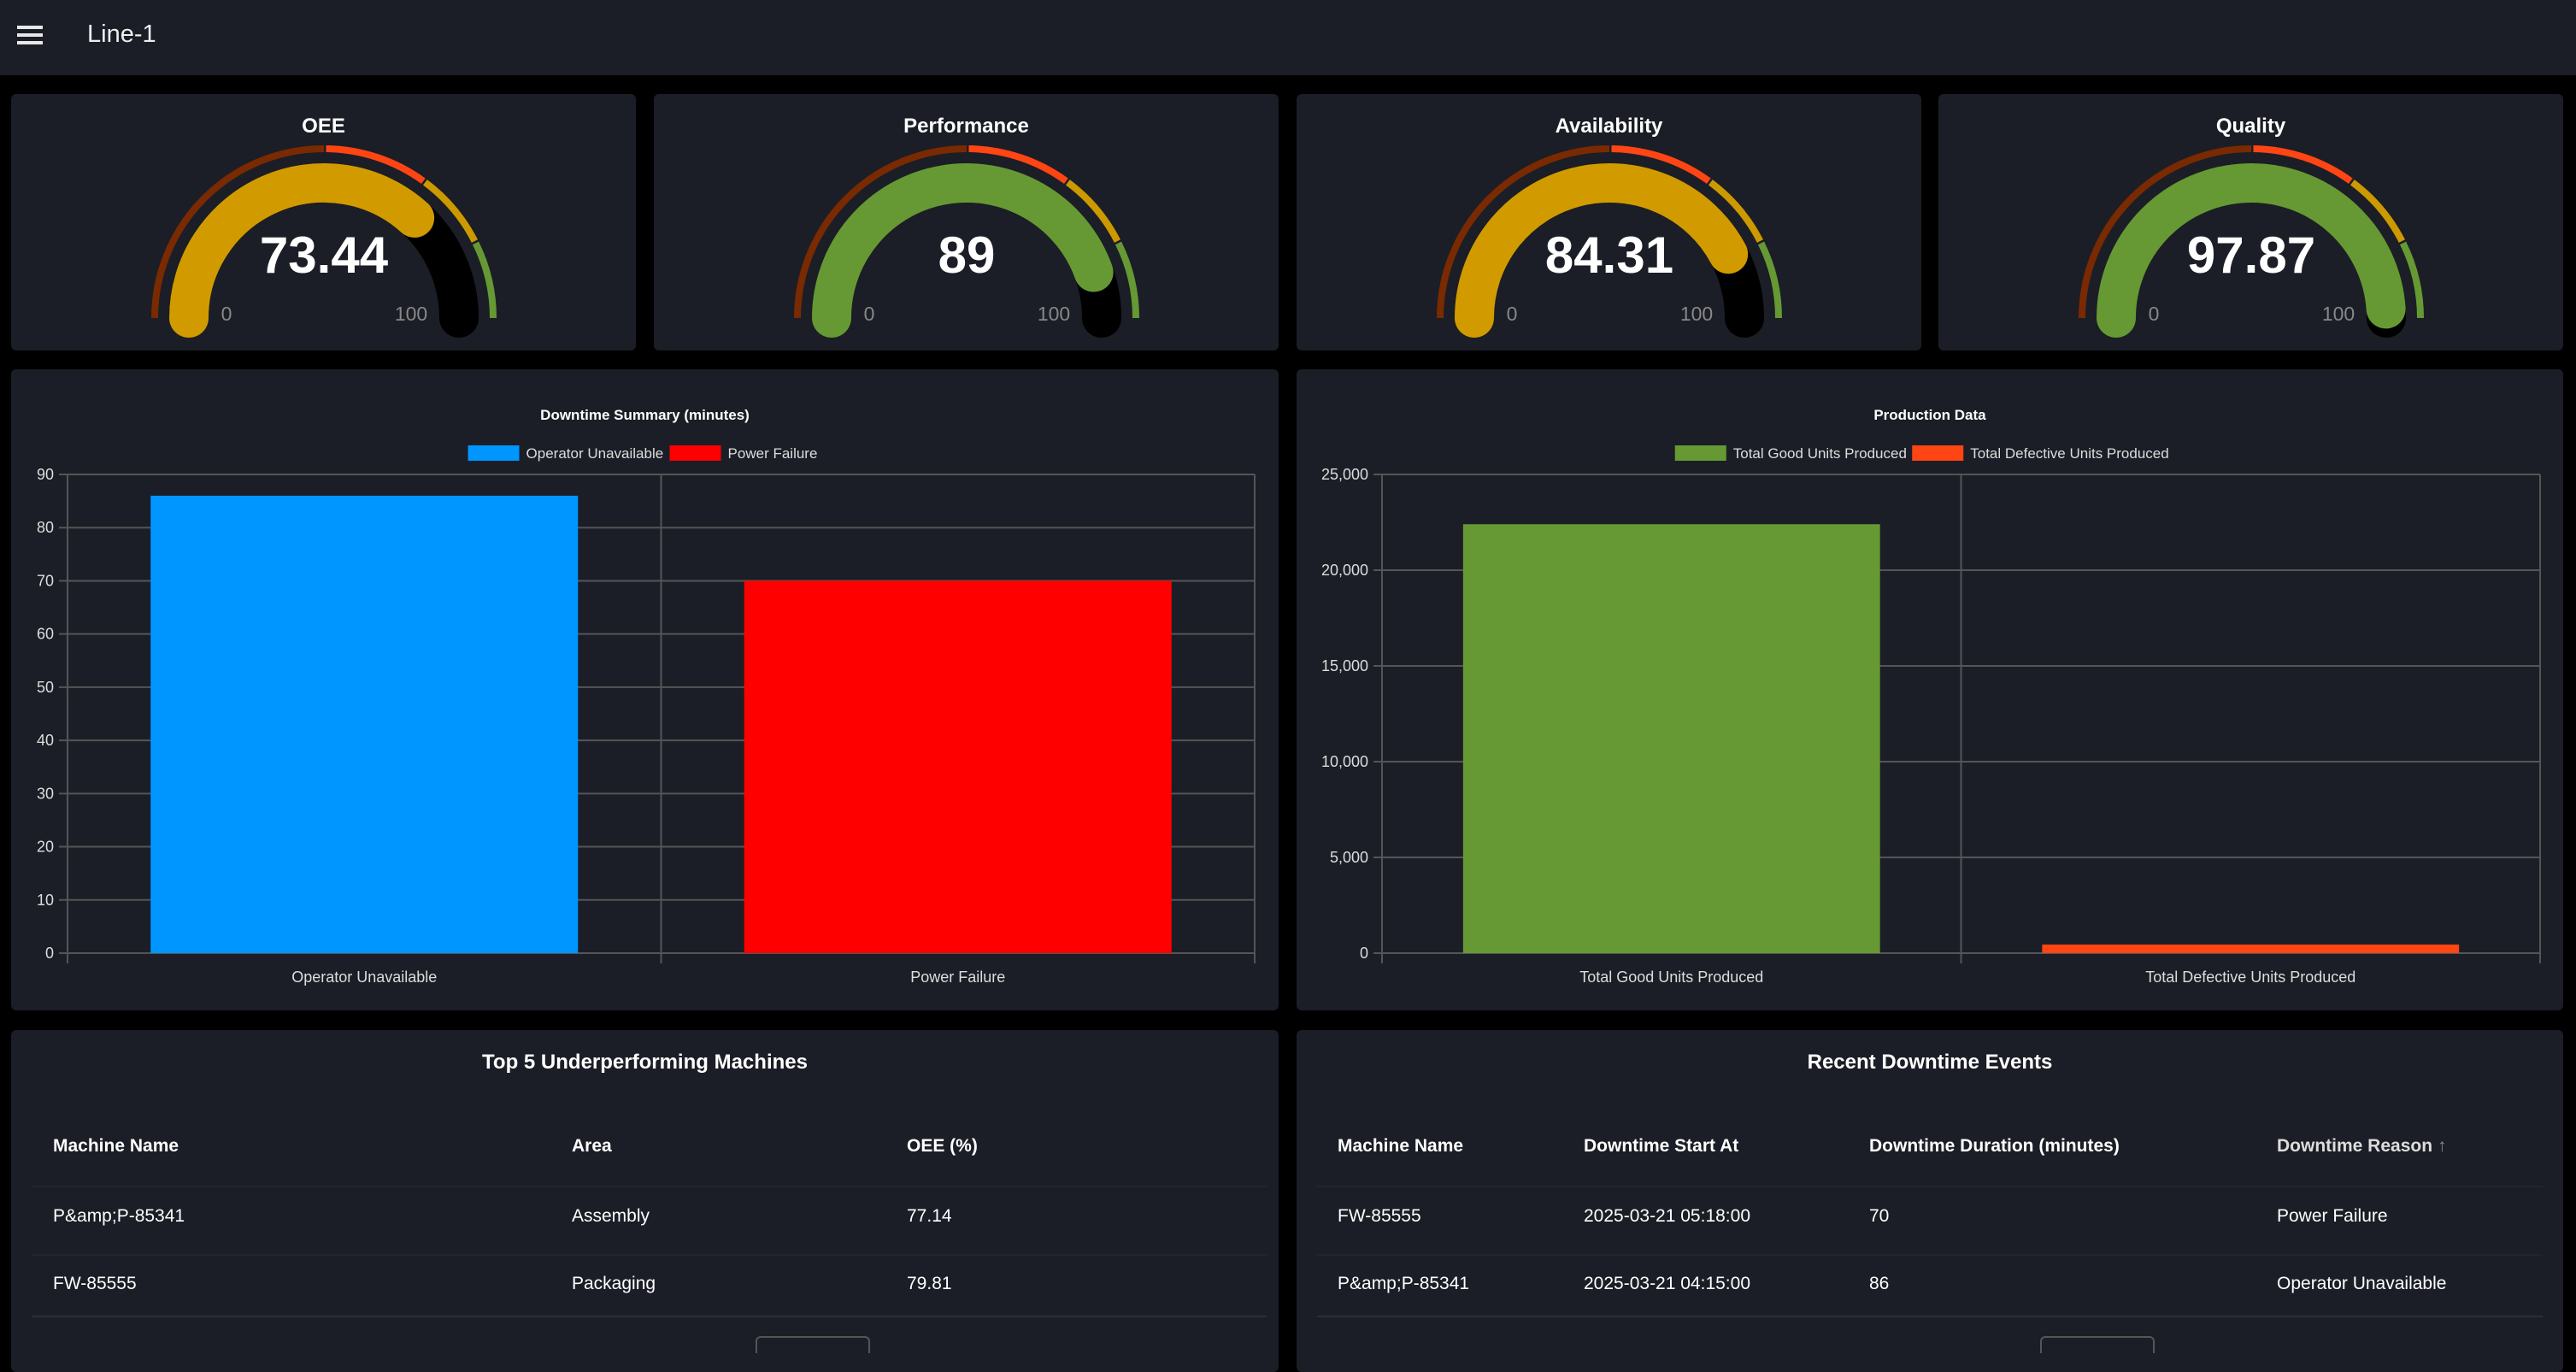 Image resolution: width=2576 pixels, height=1372 pixels. I want to click on column-header-oee: OEE (%), so click(942, 1146).